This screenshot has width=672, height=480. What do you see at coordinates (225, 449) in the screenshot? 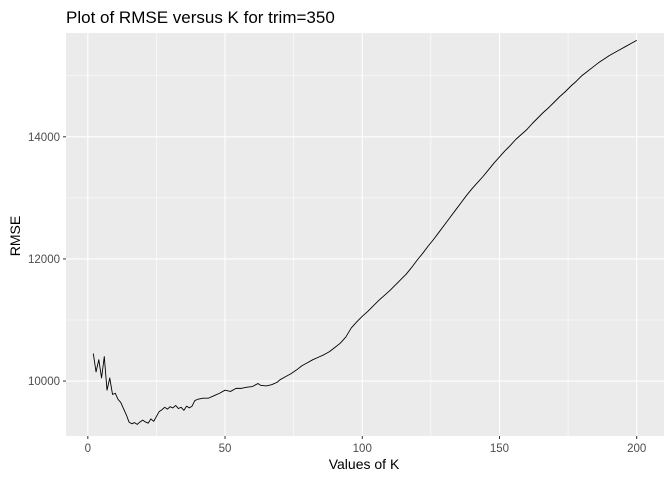
I see `x-tick-label: 50` at bounding box center [225, 449].